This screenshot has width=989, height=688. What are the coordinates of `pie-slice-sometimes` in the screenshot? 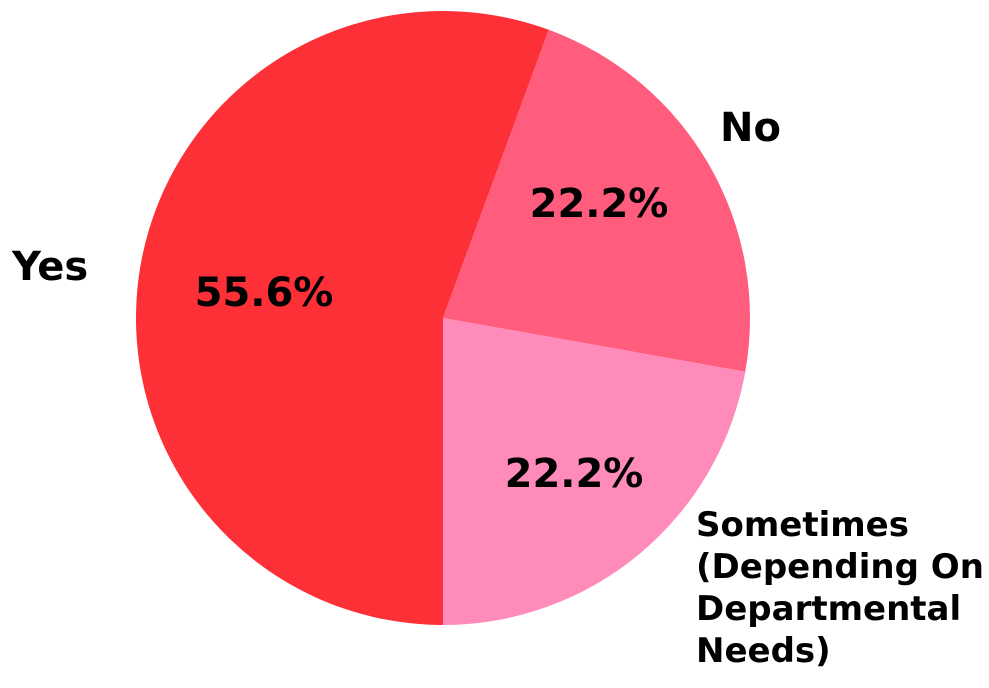 It's located at (594, 471).